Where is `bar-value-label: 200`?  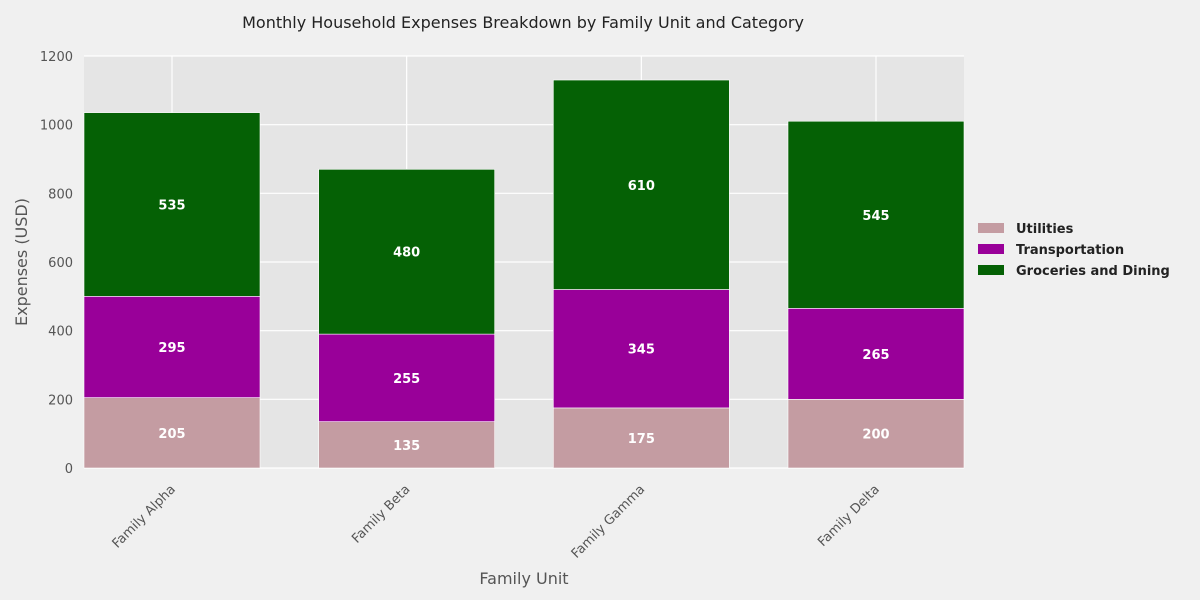
bar-value-label: 200 is located at coordinates (875, 435).